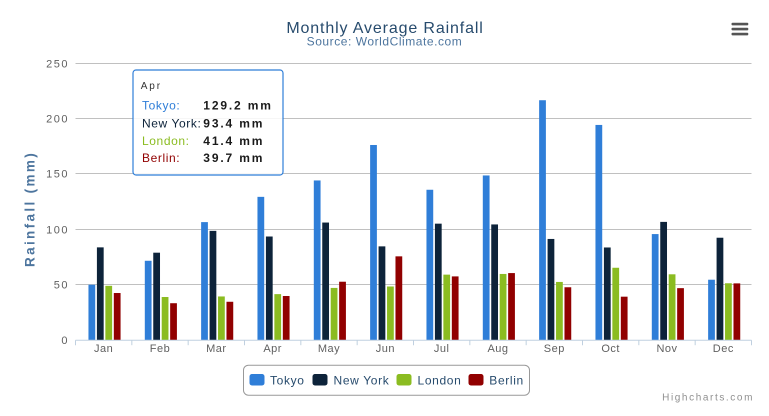  What do you see at coordinates (161, 106) in the screenshot?
I see `svg-text: Tokyo:` at bounding box center [161, 106].